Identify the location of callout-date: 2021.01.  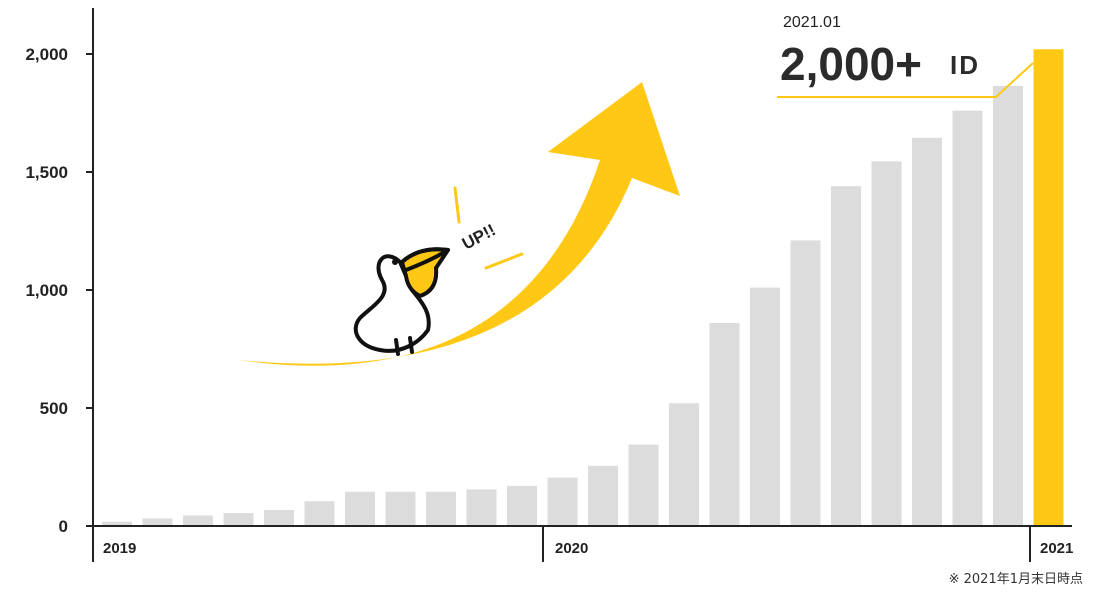
(812, 22).